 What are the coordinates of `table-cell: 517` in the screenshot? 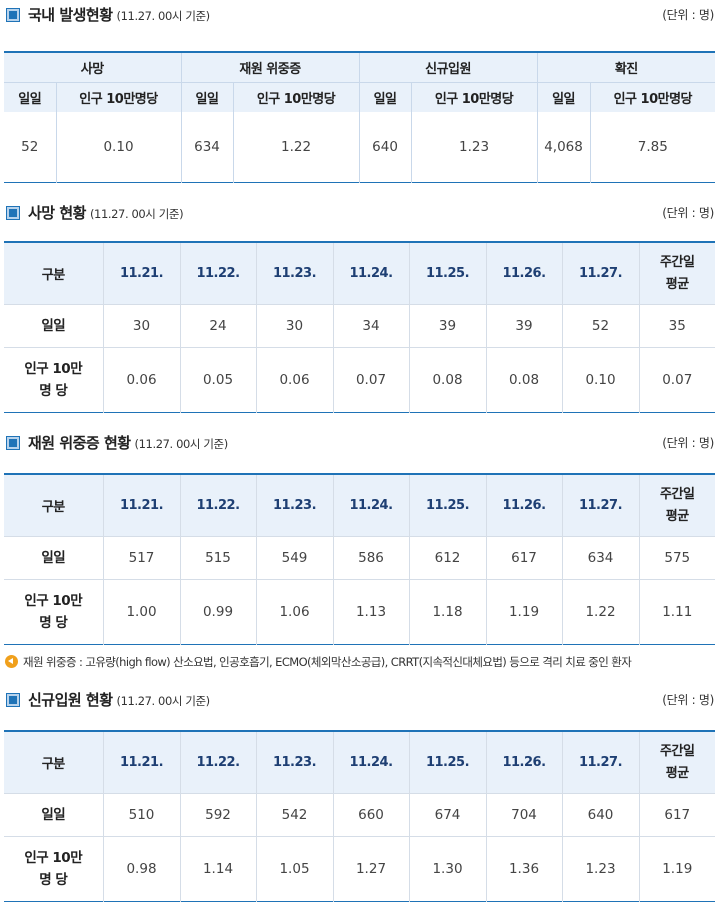 It's located at (141, 558).